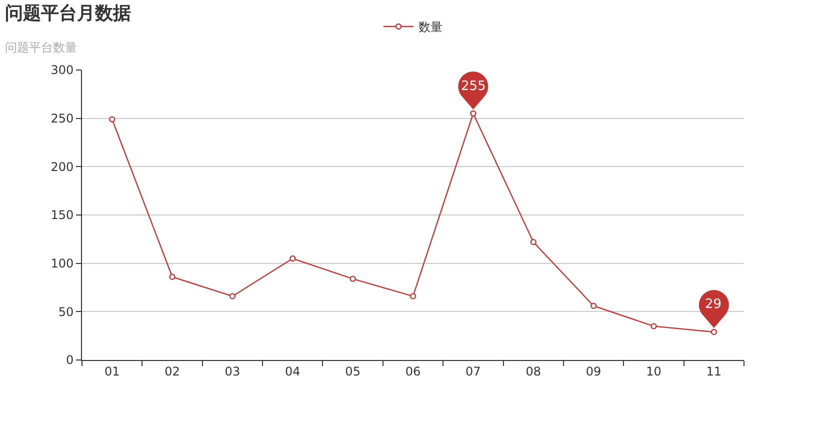 Image resolution: width=826 pixels, height=424 pixels. I want to click on x-tick-label: 04, so click(292, 371).